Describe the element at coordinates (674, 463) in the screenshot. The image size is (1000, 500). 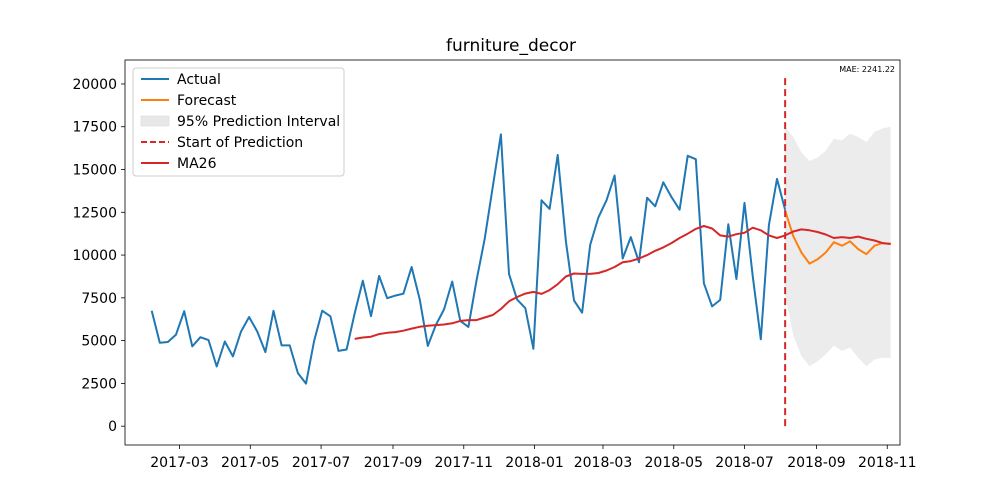
I see `x-tick-label: 2018-05` at that location.